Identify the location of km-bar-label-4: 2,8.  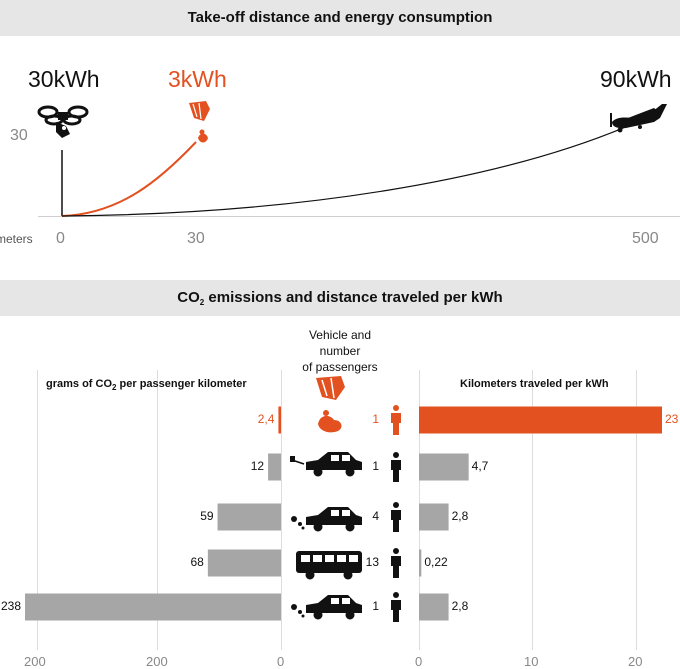
(460, 606).